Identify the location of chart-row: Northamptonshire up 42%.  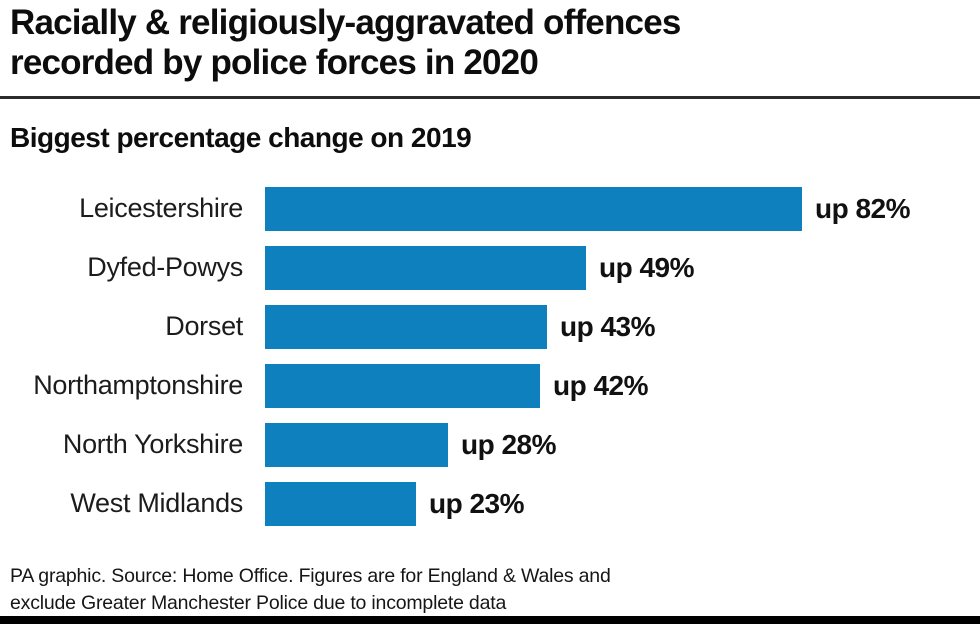
(490, 385).